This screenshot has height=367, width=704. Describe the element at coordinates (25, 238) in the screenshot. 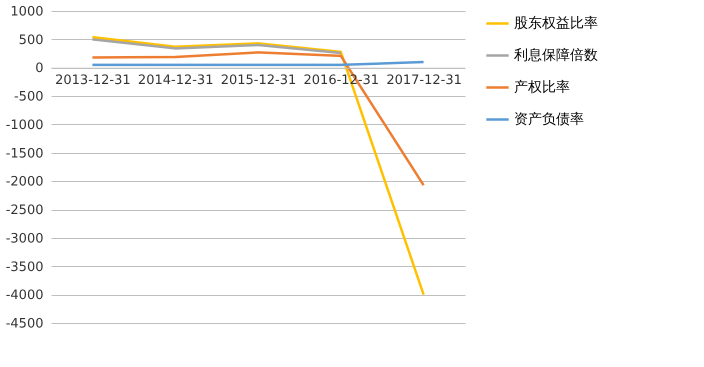

I see `y-tick-label: -3000` at that location.